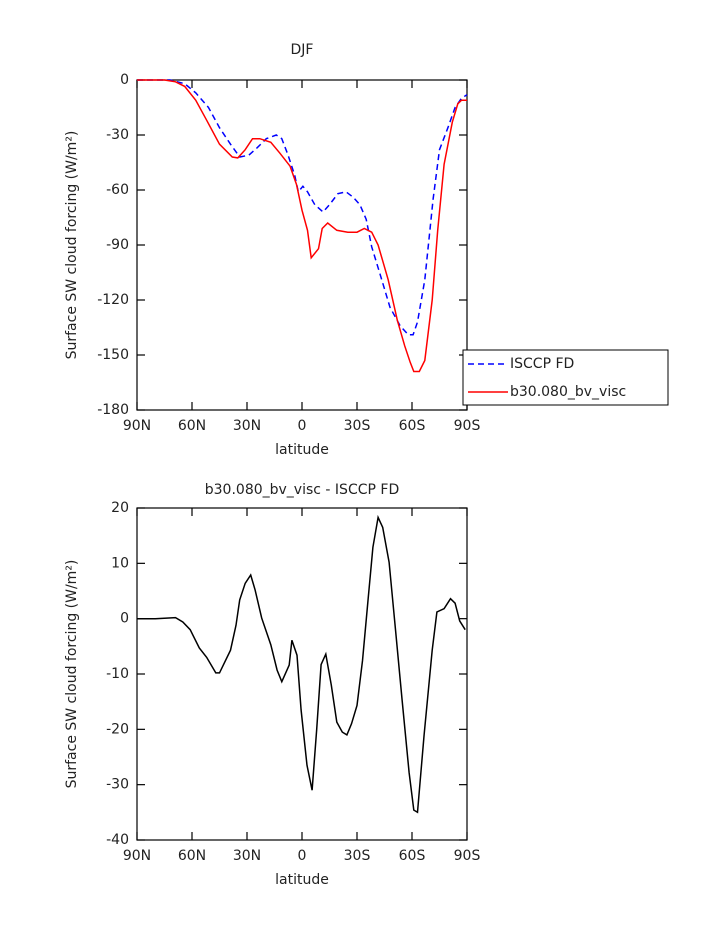 Image resolution: width=723 pixels, height=935 pixels. What do you see at coordinates (113, 300) in the screenshot?
I see `y-tick-label: -120` at bounding box center [113, 300].